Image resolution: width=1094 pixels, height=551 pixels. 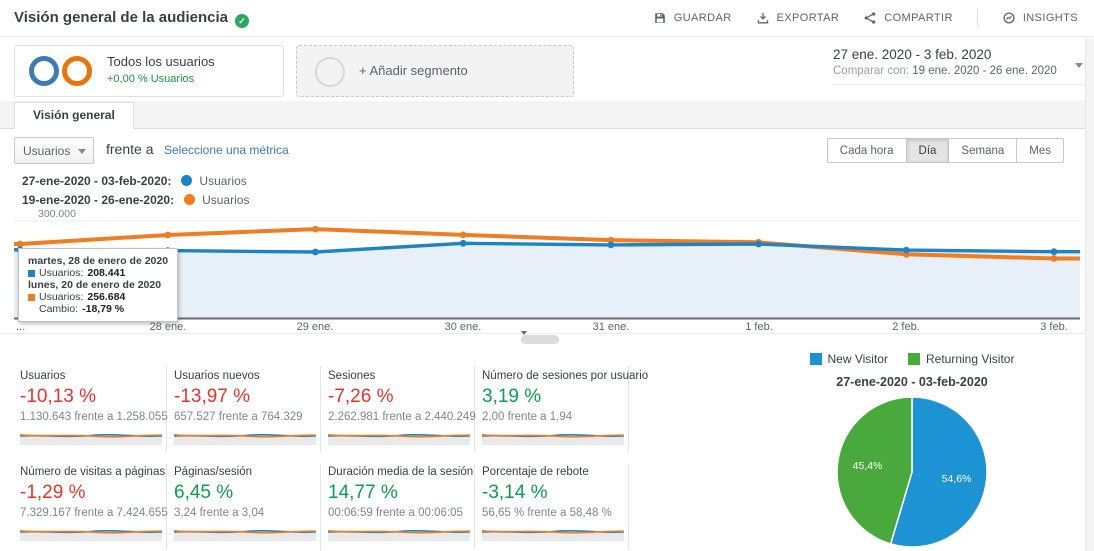 What do you see at coordinates (547, 513) in the screenshot?
I see `scorecard-compare: 56,65 % frente a 58,48 %` at bounding box center [547, 513].